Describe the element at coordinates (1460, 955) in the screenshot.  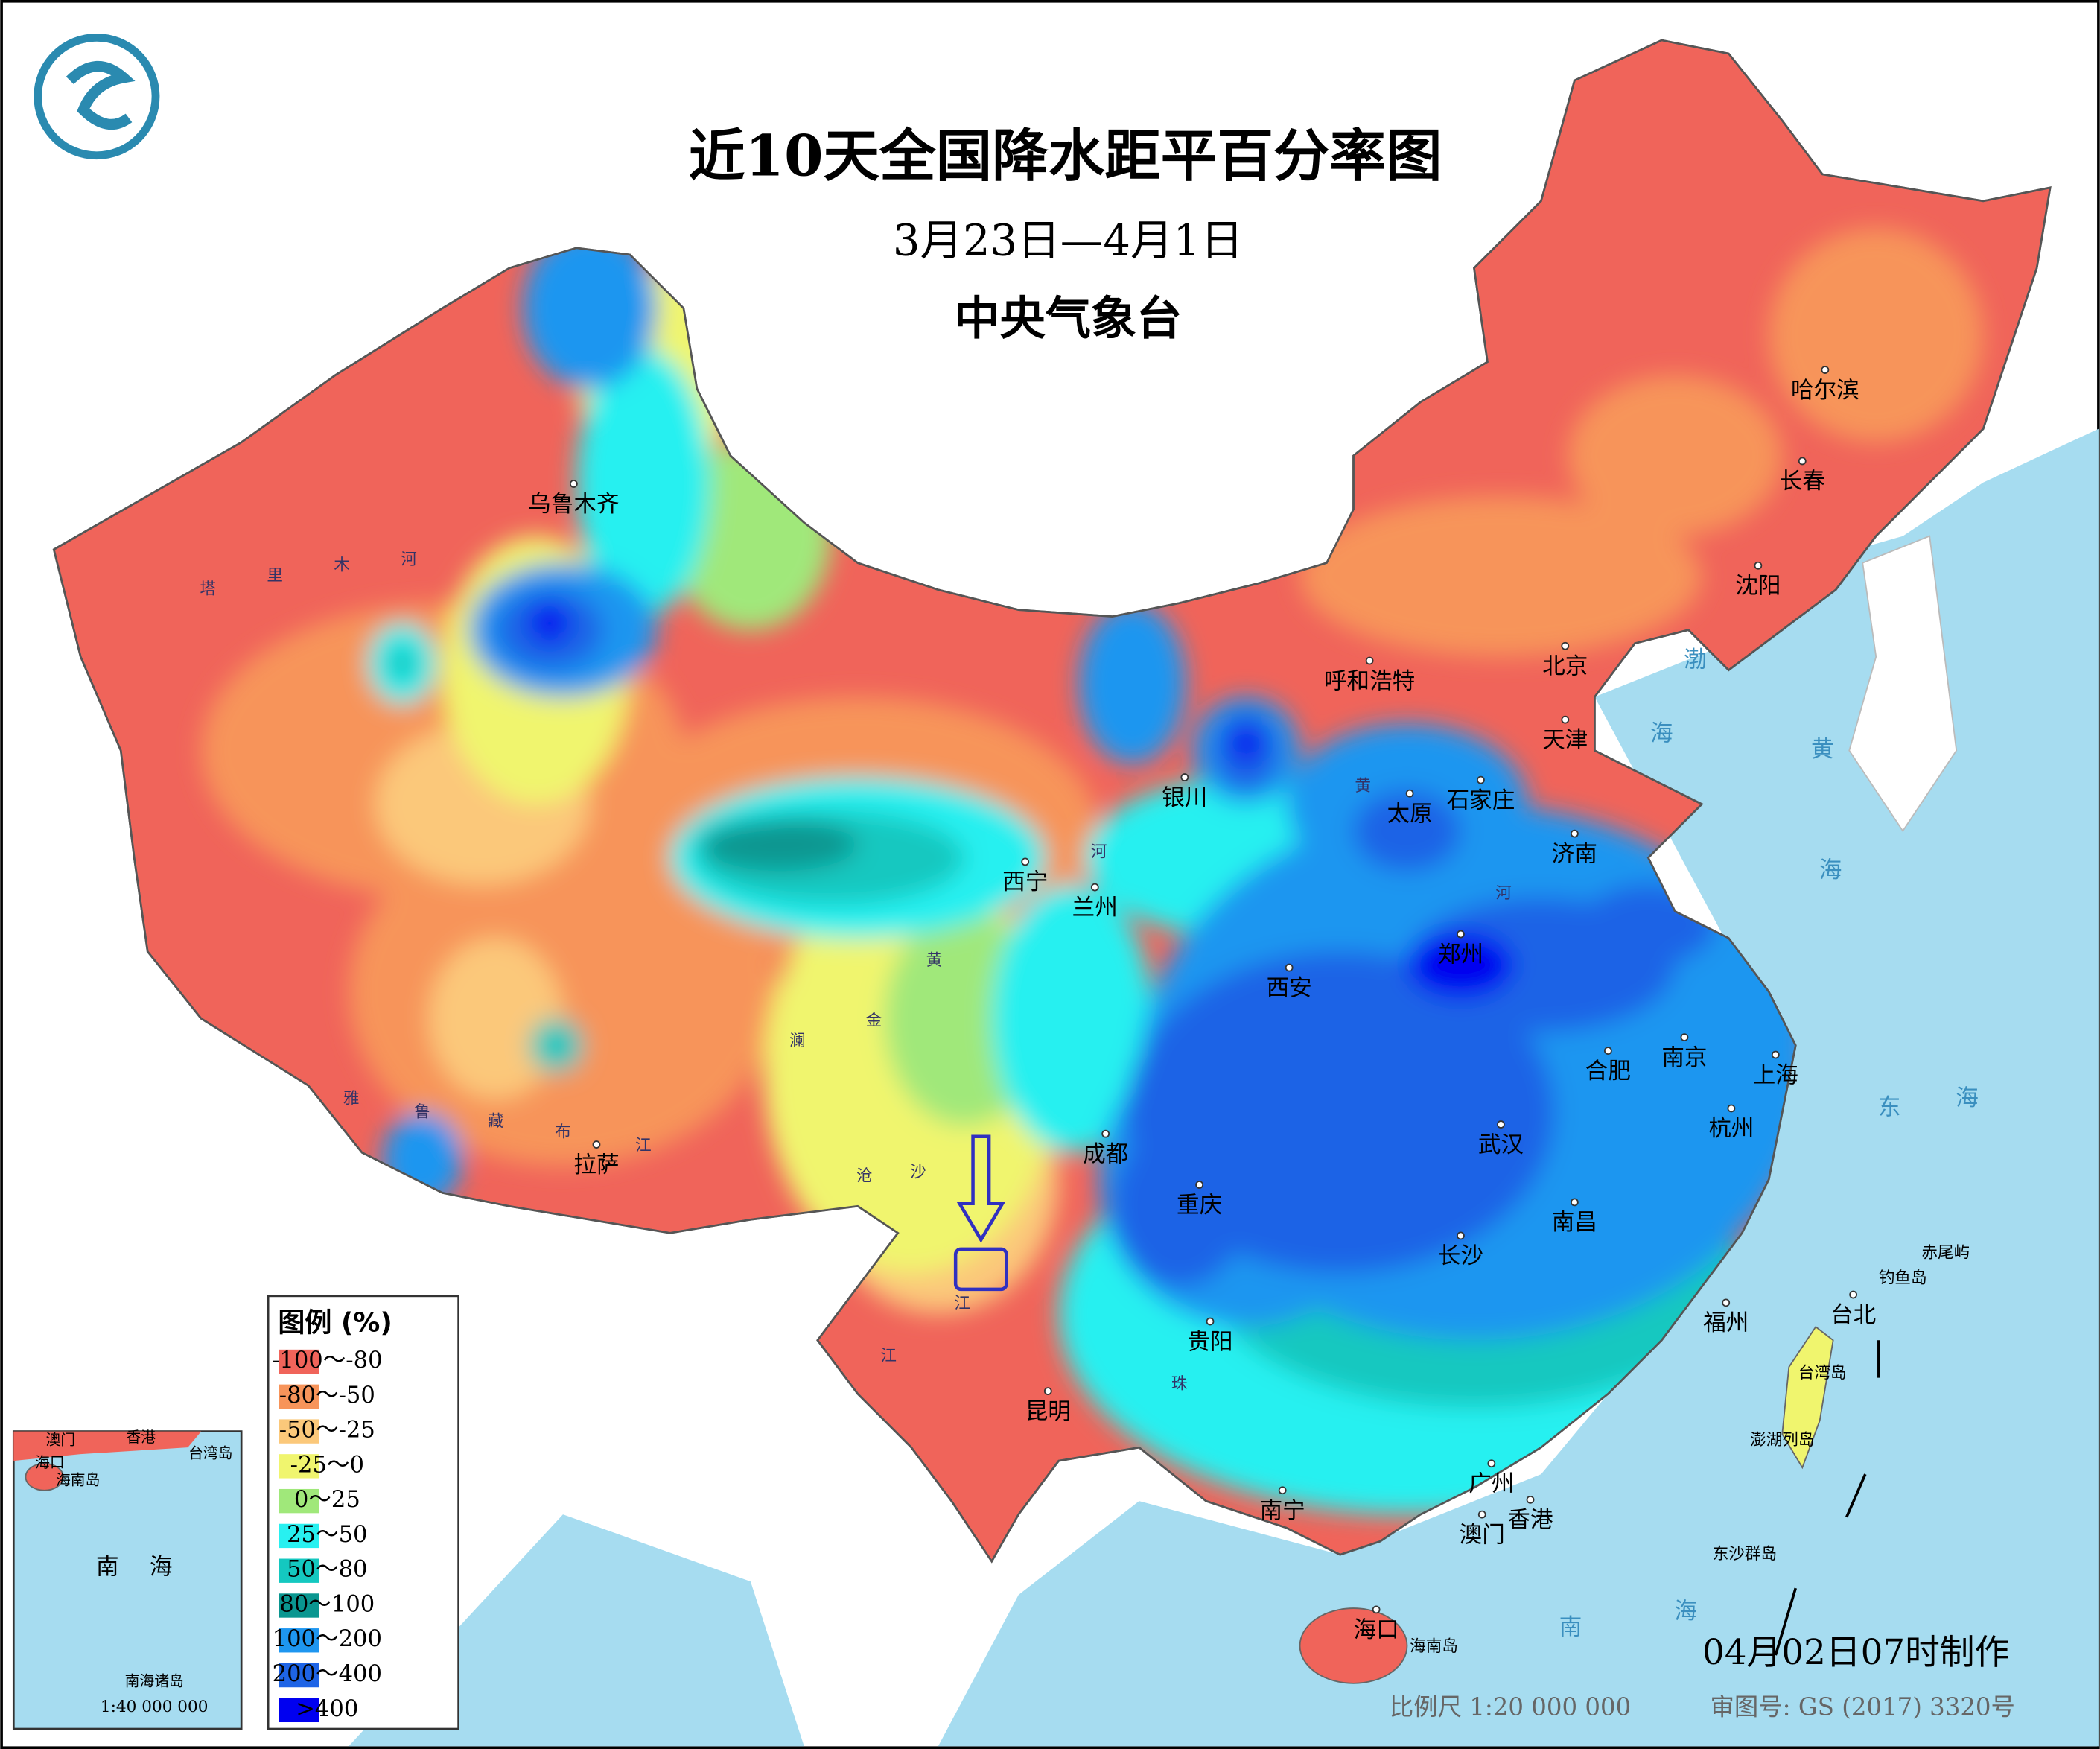
I see `city-label: 郑州` at that location.